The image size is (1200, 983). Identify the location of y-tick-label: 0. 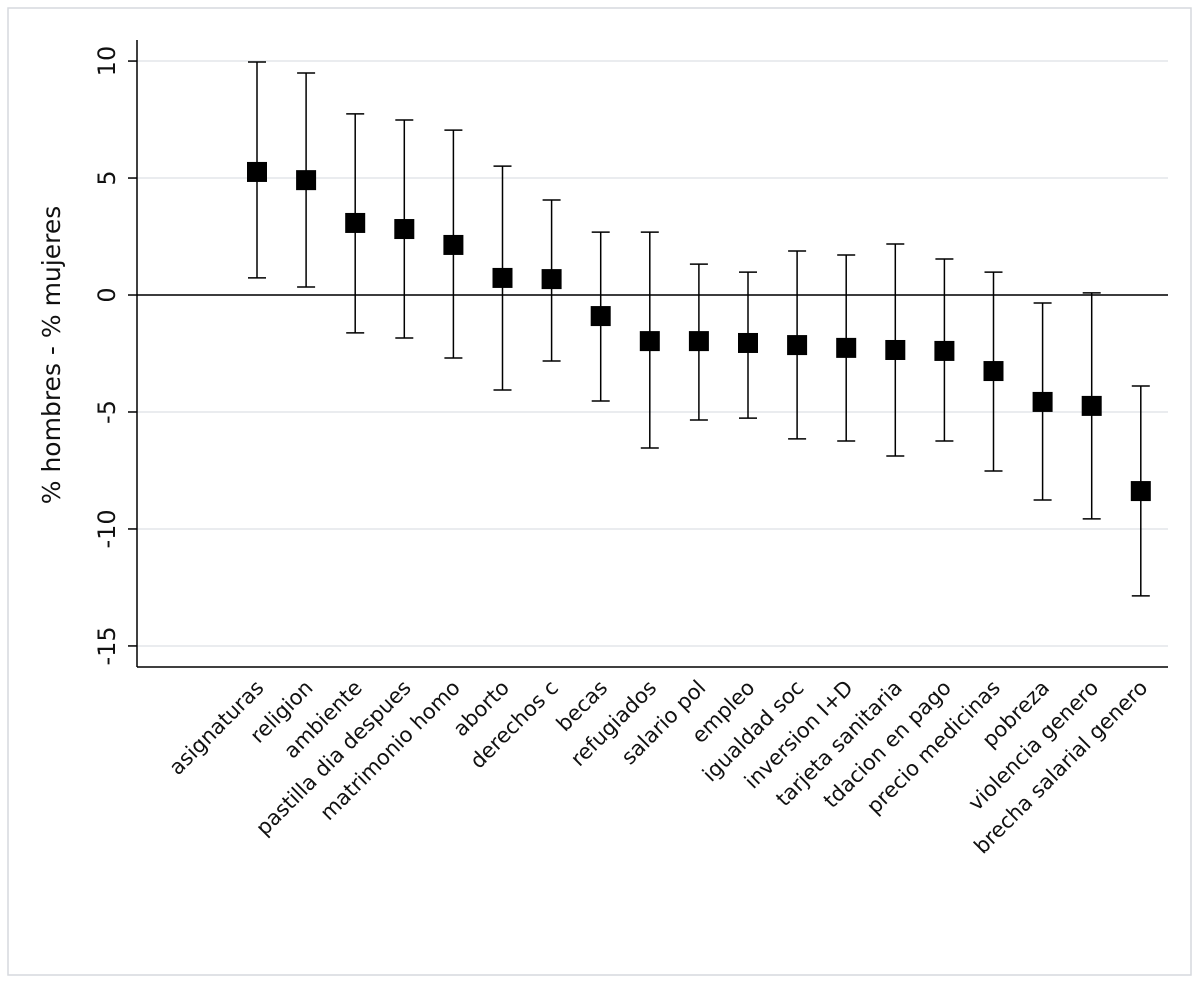
(107, 294).